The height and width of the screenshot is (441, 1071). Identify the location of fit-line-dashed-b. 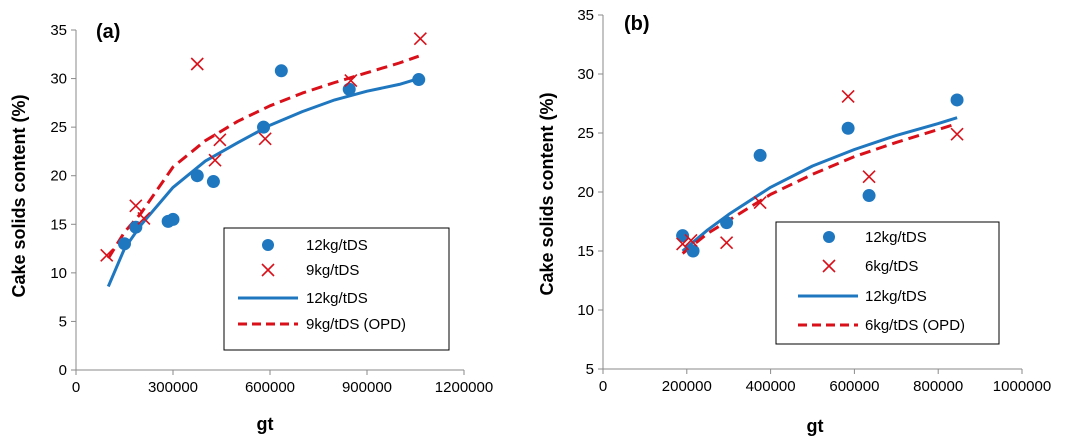
(819, 188).